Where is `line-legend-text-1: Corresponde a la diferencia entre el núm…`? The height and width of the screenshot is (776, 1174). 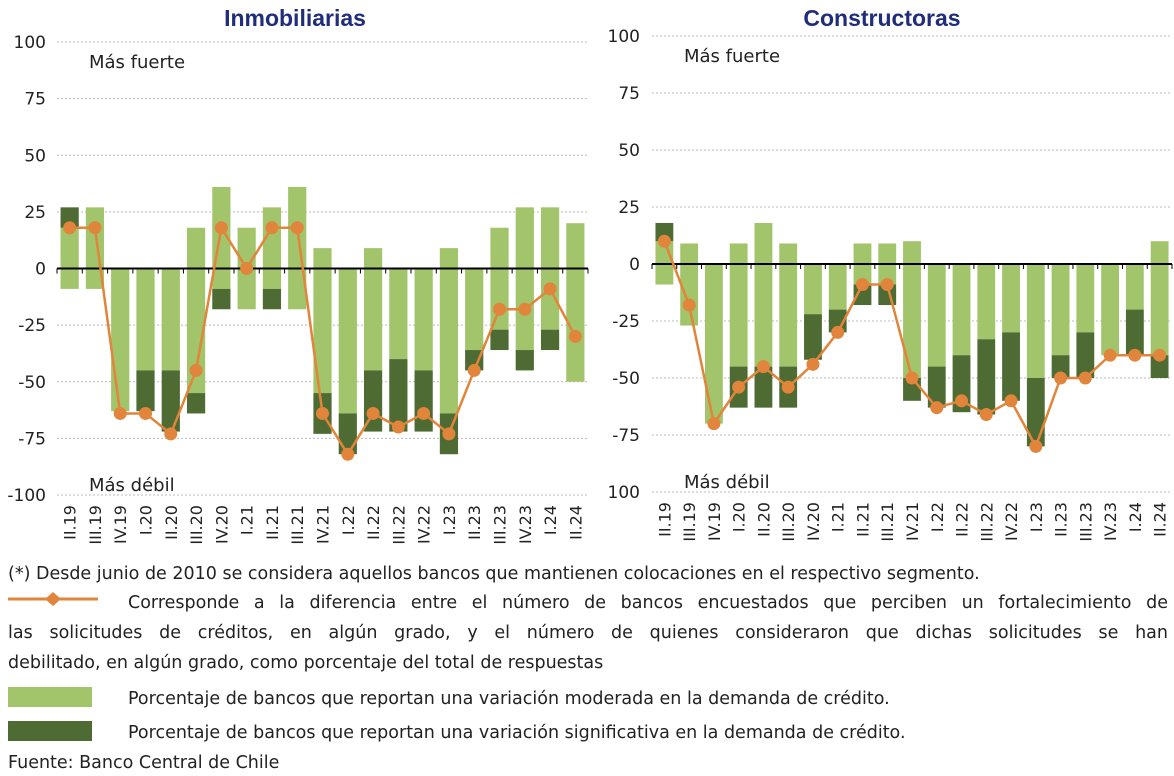 line-legend-text-1: Corresponde a la diferencia entre el núm… is located at coordinates (648, 603).